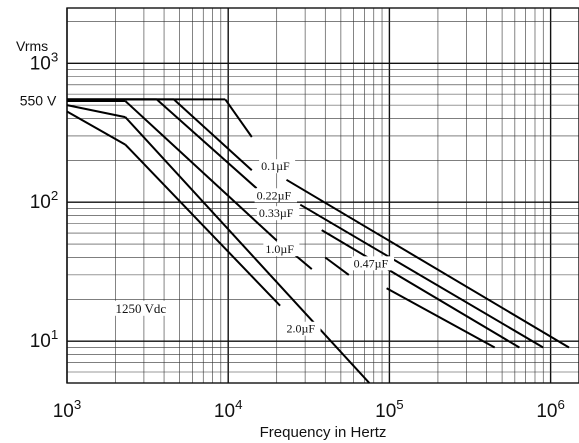 The width and height of the screenshot is (579, 443). I want to click on y-axis-label: Vrms, so click(32, 46).